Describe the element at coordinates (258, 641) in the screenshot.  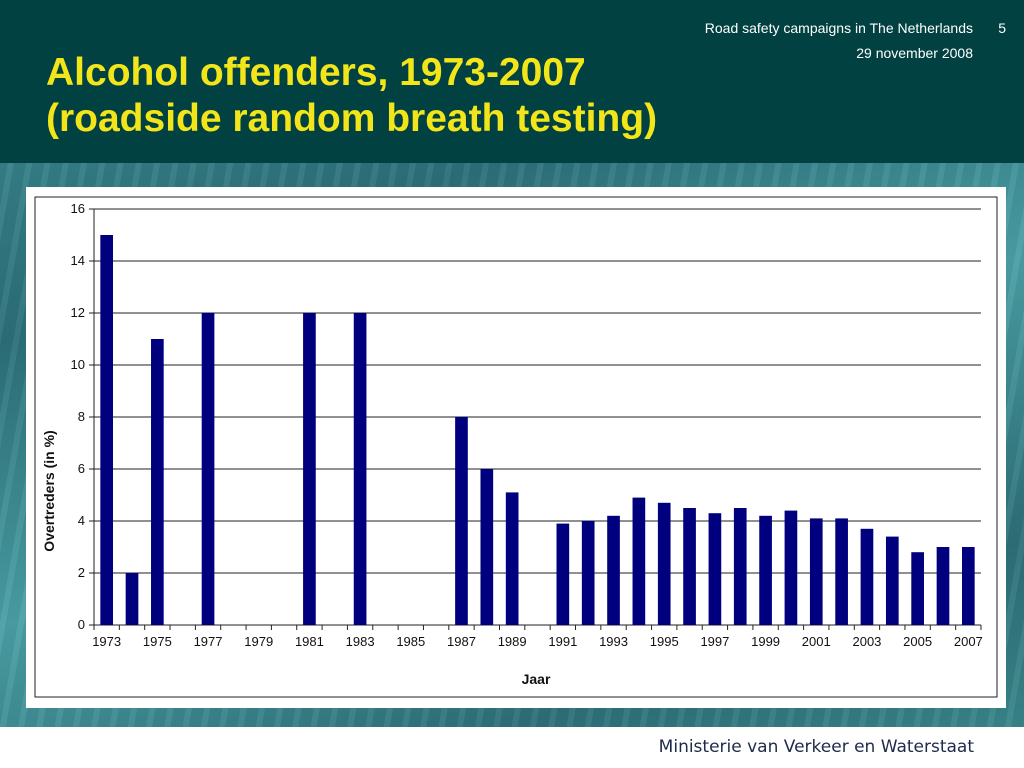
I see `x-tick-label: 1979` at that location.